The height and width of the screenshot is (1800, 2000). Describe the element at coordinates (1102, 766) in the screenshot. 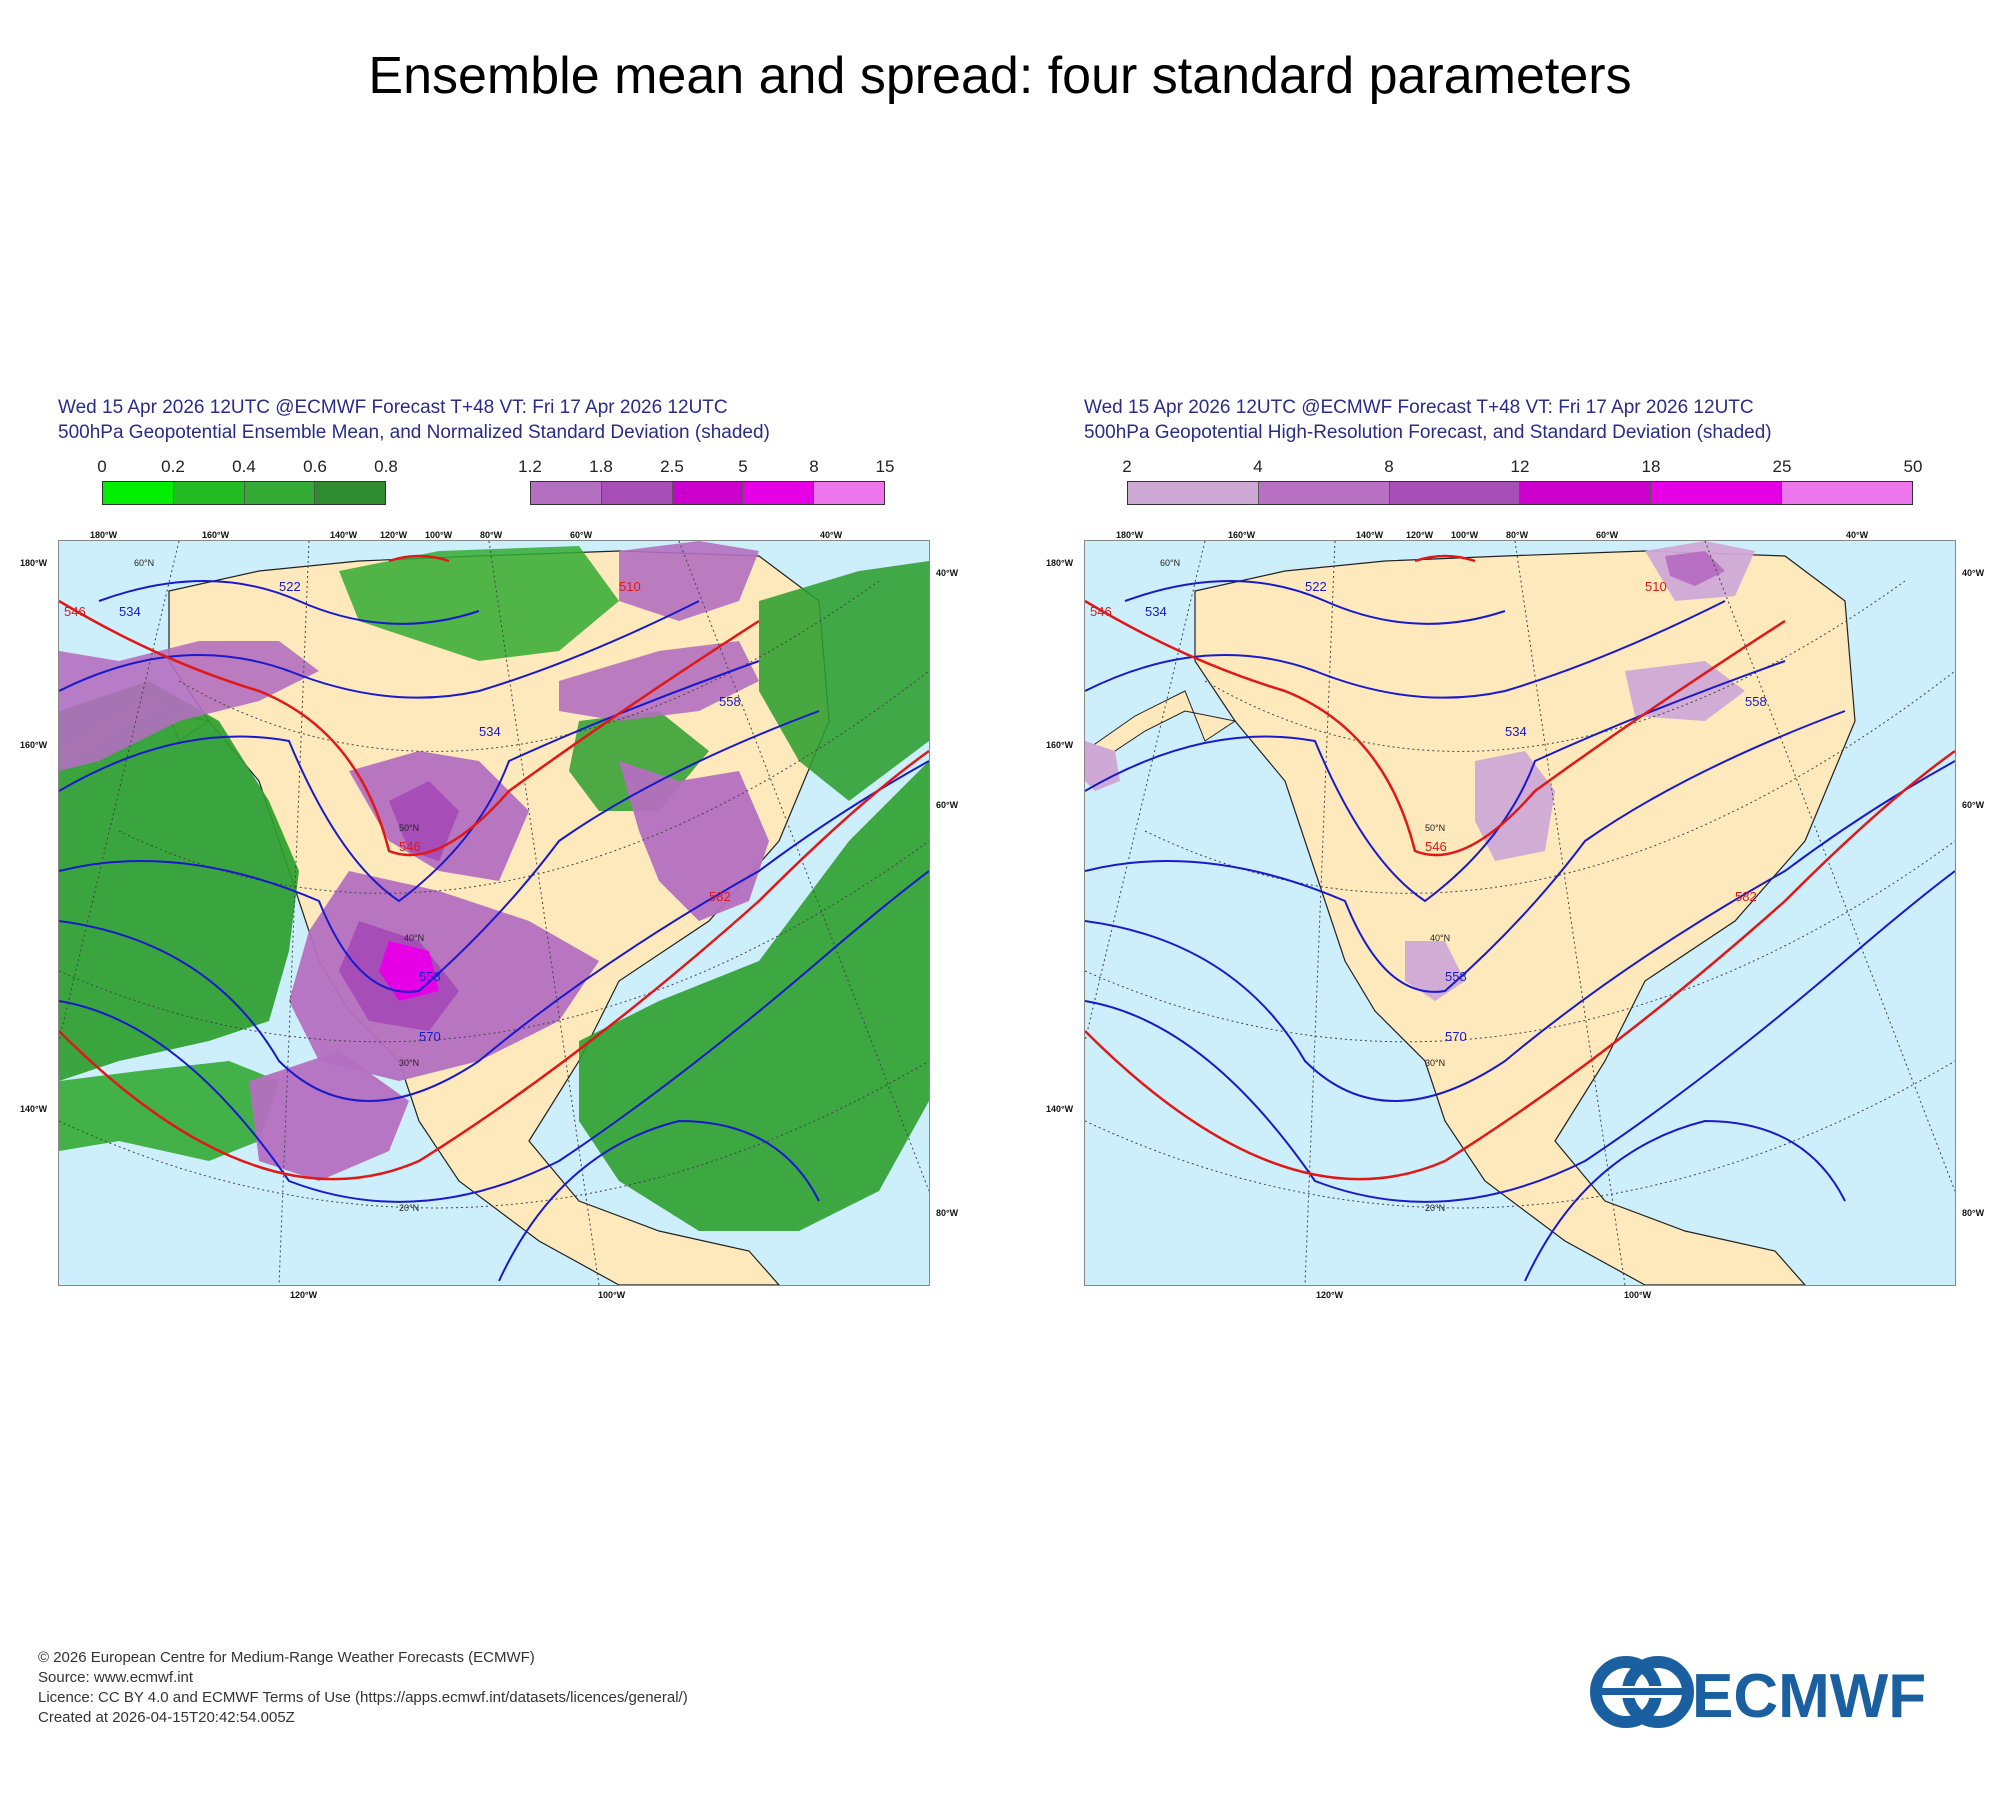

I see `spread-pacific` at that location.